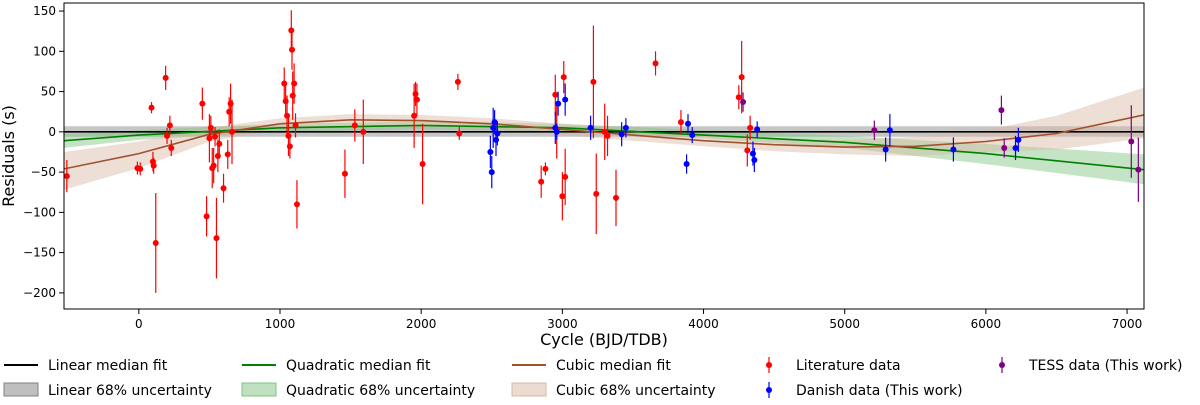  I want to click on x-axis-ticks: 0 1000 2000 3000 4000 5000 6000 7000, so click(638, 320).